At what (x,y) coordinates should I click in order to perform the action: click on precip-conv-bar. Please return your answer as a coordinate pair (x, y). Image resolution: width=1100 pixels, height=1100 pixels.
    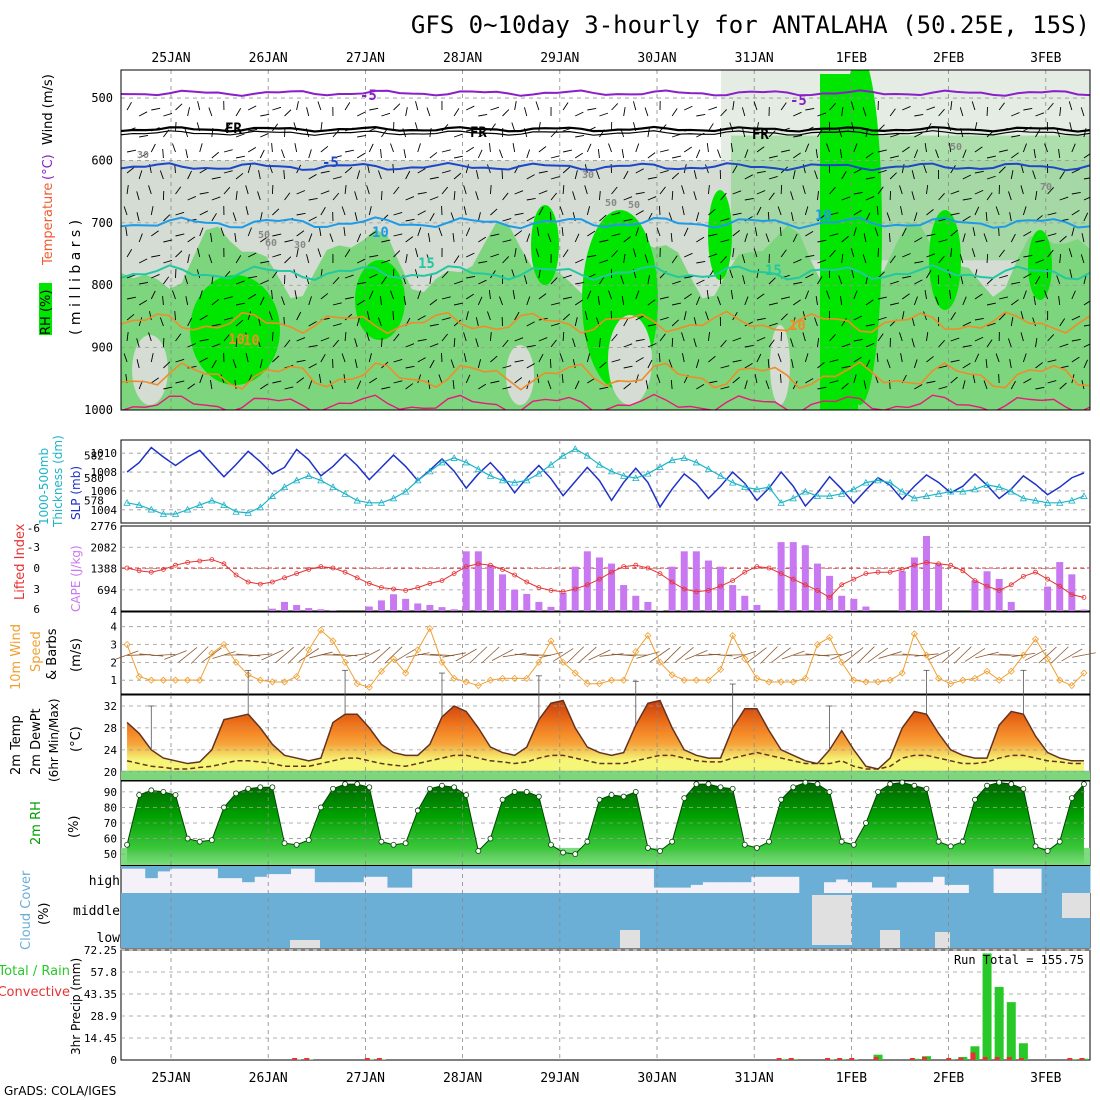
    Looking at the image, I should click on (1082, 1059).